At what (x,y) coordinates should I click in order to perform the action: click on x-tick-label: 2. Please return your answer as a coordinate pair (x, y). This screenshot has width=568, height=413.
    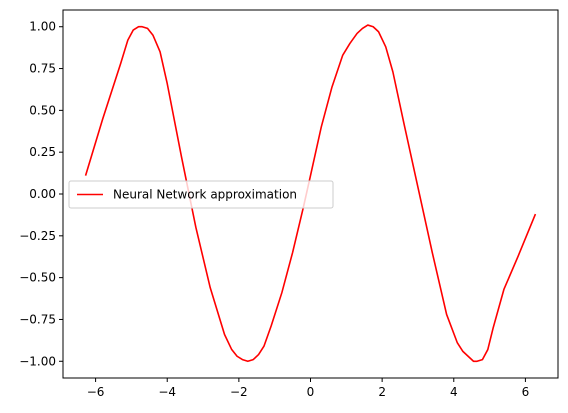
    Looking at the image, I should click on (382, 392).